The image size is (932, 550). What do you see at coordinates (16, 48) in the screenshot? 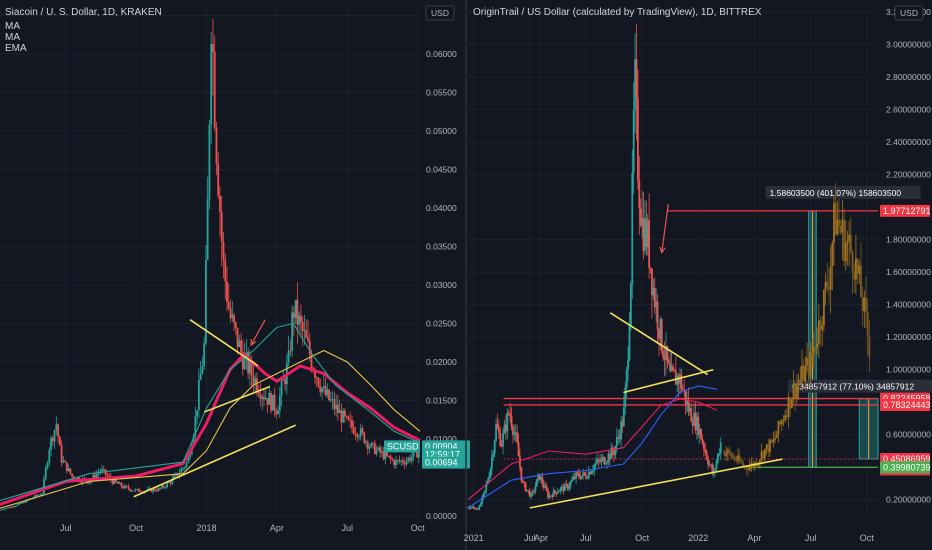
I see `indicator-label-ema: EMA` at bounding box center [16, 48].